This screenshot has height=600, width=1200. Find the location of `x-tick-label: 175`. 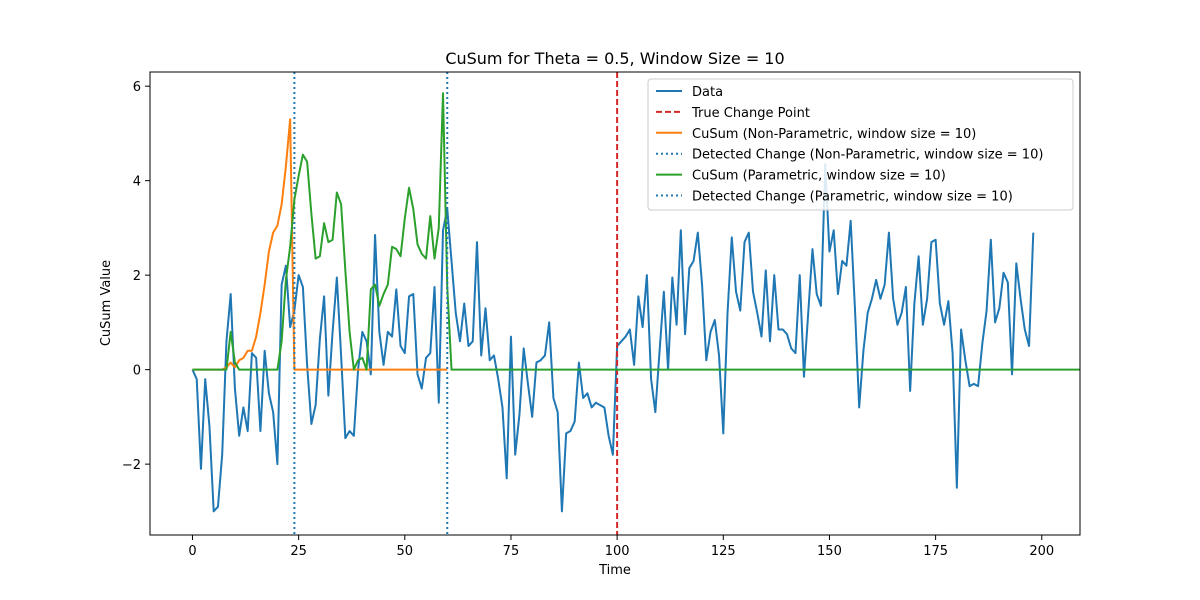

x-tick-label: 175 is located at coordinates (935, 551).